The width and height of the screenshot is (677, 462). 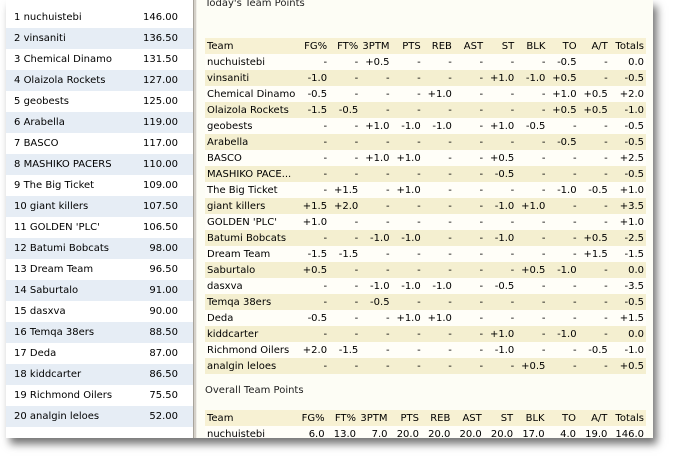 I want to click on standings-points: 119.00, so click(x=160, y=122).